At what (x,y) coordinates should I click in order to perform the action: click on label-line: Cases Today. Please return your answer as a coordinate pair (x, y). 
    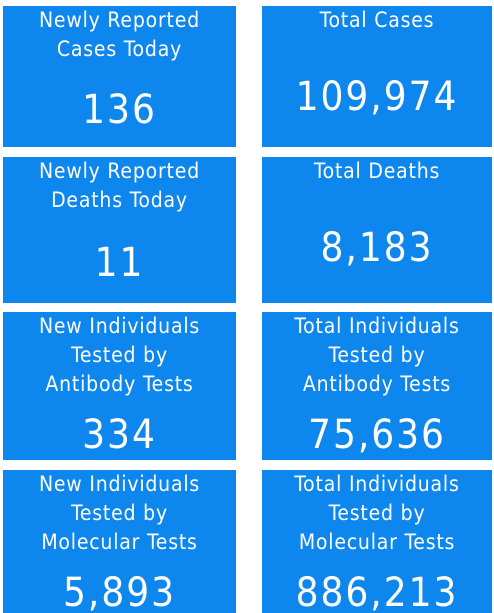
    Looking at the image, I should click on (119, 49).